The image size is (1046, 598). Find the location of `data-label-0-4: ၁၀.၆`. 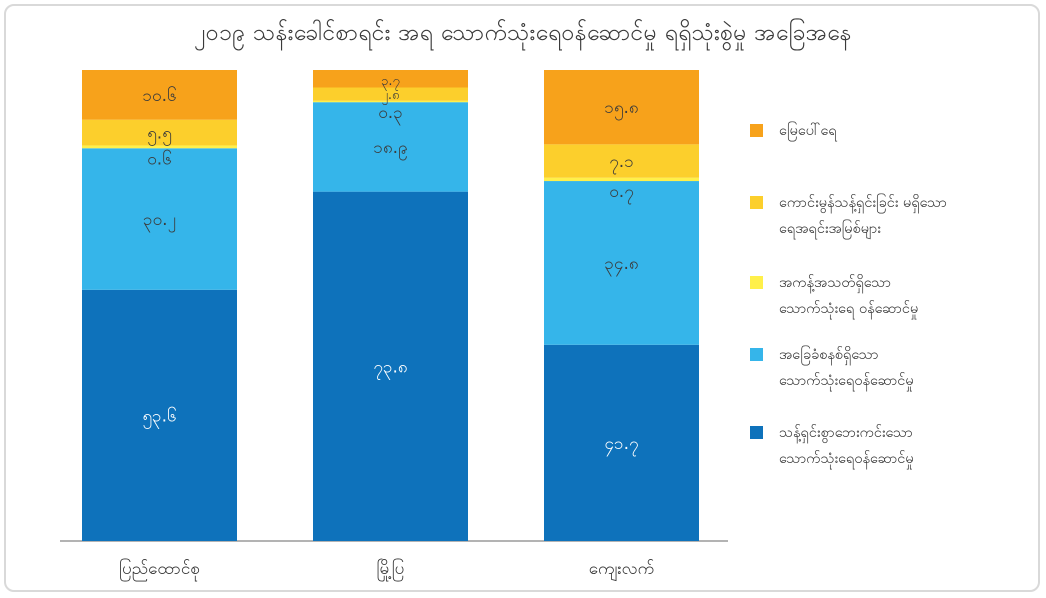

data-label-0-4: ၁၀.၆ is located at coordinates (159, 95).